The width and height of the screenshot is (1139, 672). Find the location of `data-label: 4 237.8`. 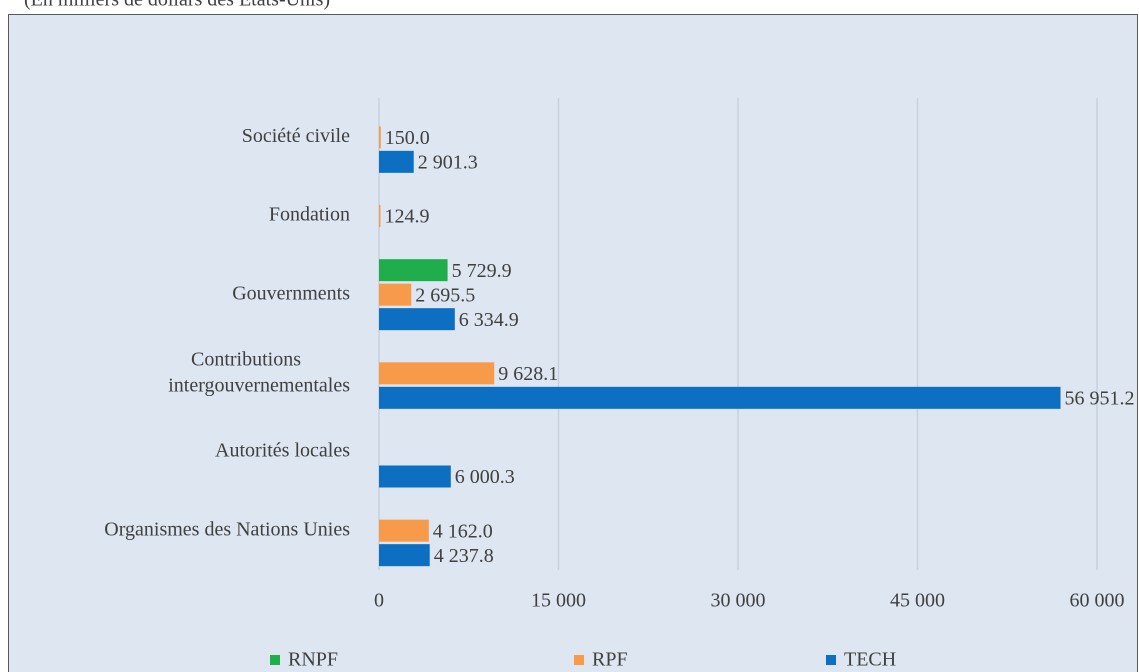

data-label: 4 237.8 is located at coordinates (464, 556).